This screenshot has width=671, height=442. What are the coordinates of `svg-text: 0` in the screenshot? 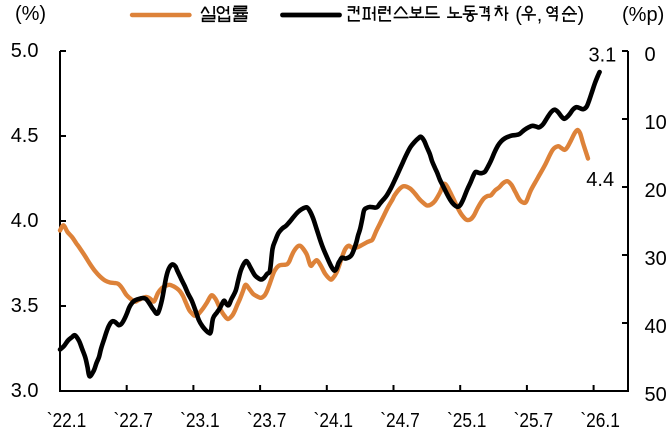 It's located at (650, 55).